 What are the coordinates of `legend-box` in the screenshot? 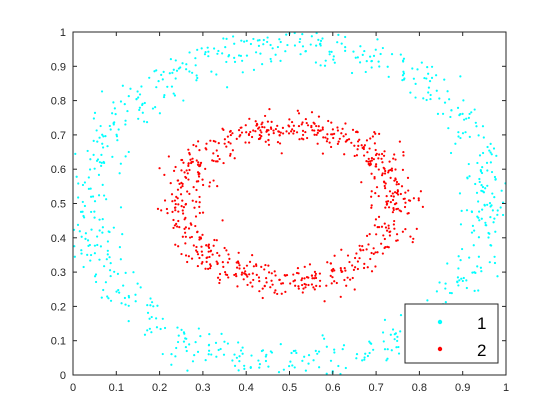 It's located at (451, 333).